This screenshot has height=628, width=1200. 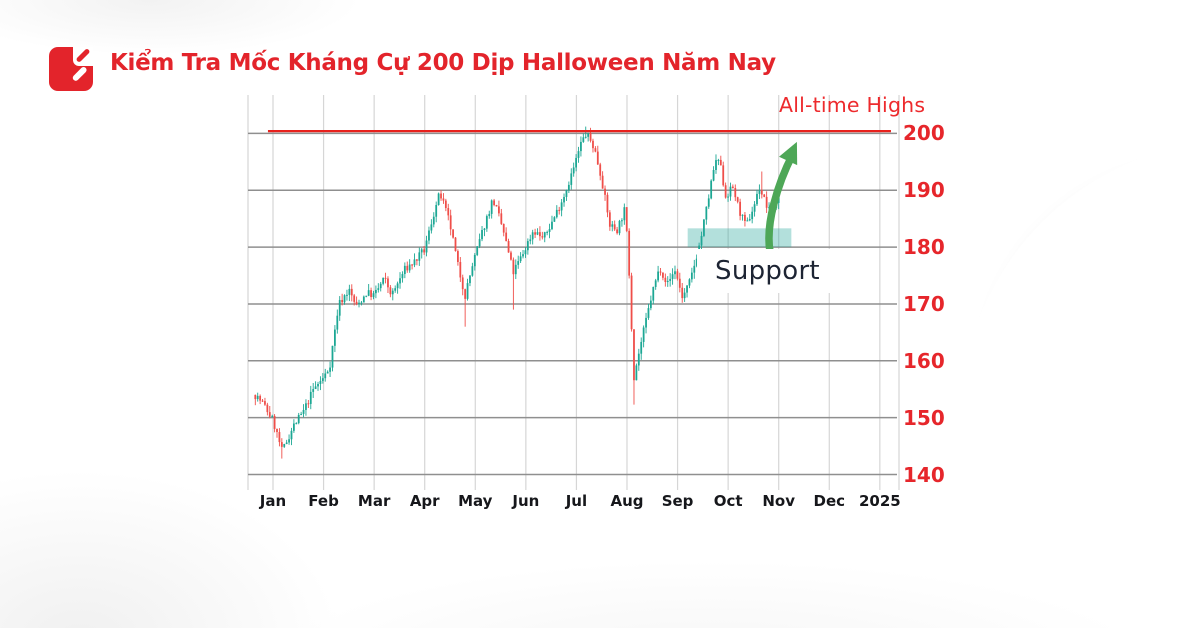 I want to click on x-tick-Mar: Mar, so click(x=374, y=501).